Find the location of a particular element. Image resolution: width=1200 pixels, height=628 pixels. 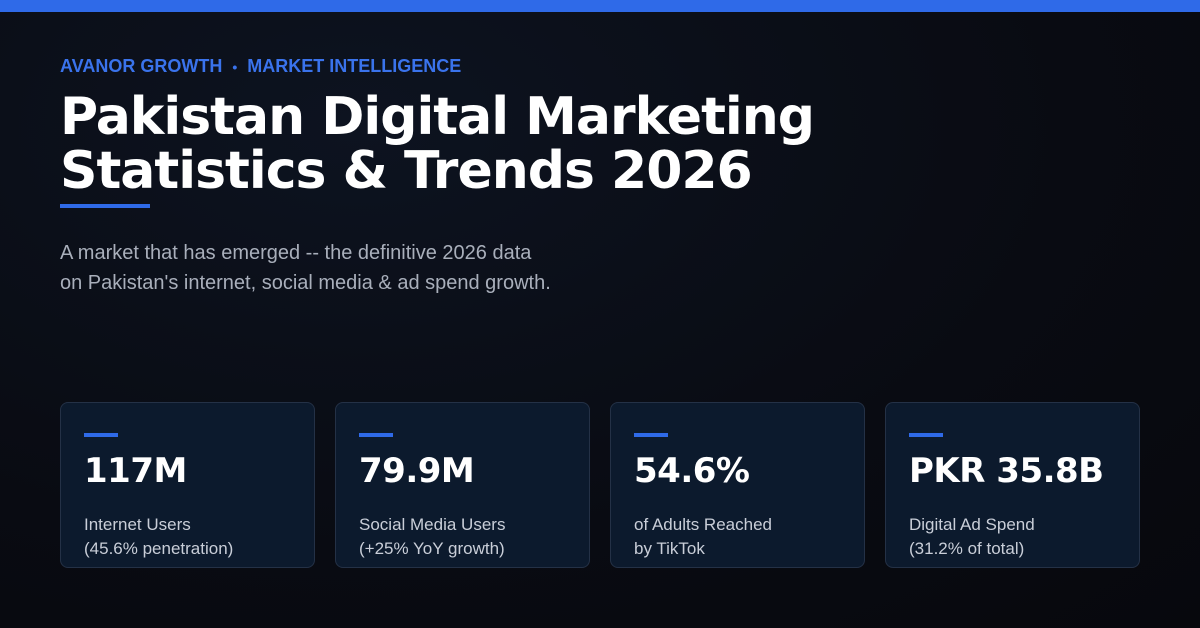

stat-value: 117M is located at coordinates (135, 471).